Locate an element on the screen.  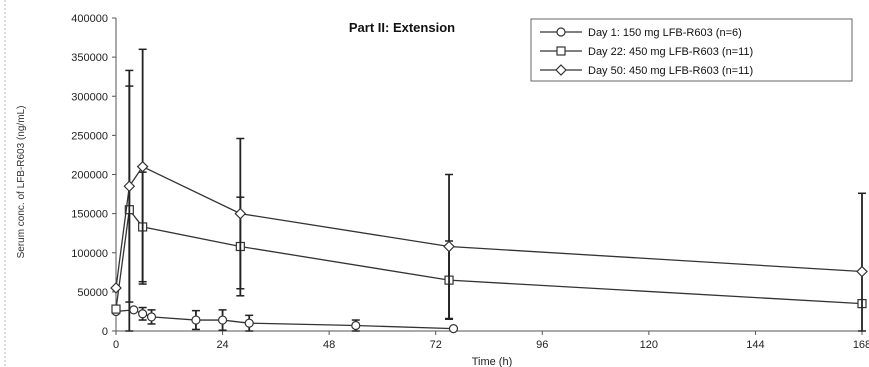
chart-title: Part II: Extension is located at coordinates (402, 27).